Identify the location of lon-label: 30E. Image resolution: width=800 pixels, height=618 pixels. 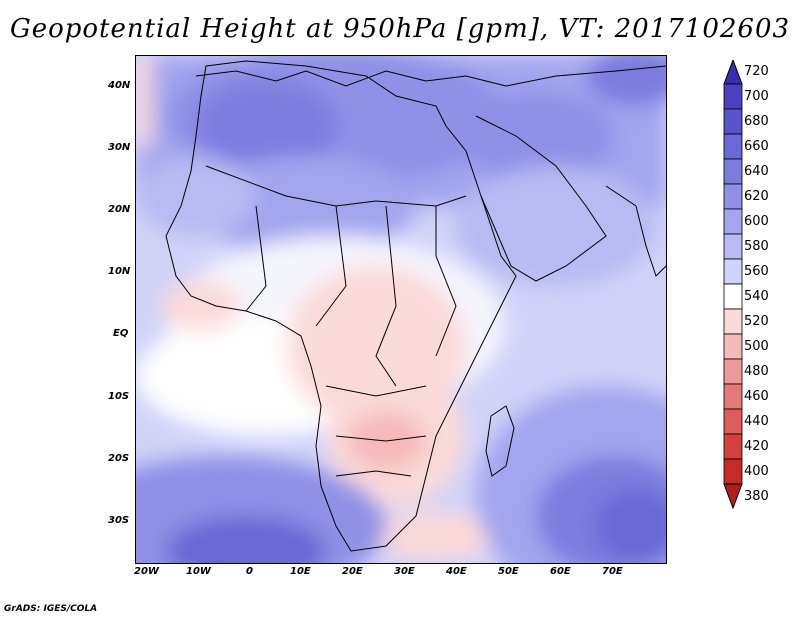
(404, 571).